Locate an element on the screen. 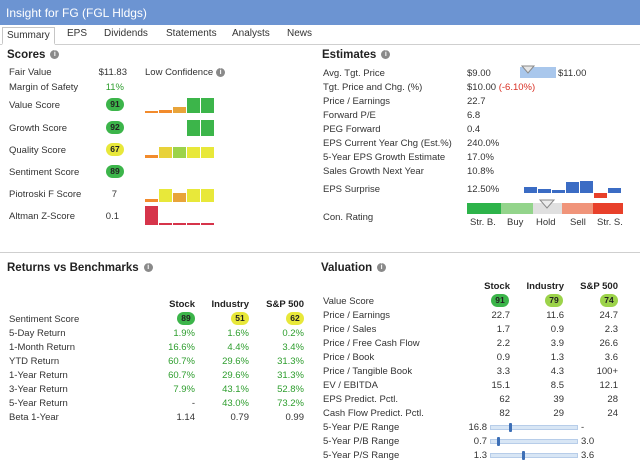  altman-value: 0.1 is located at coordinates (112, 216).